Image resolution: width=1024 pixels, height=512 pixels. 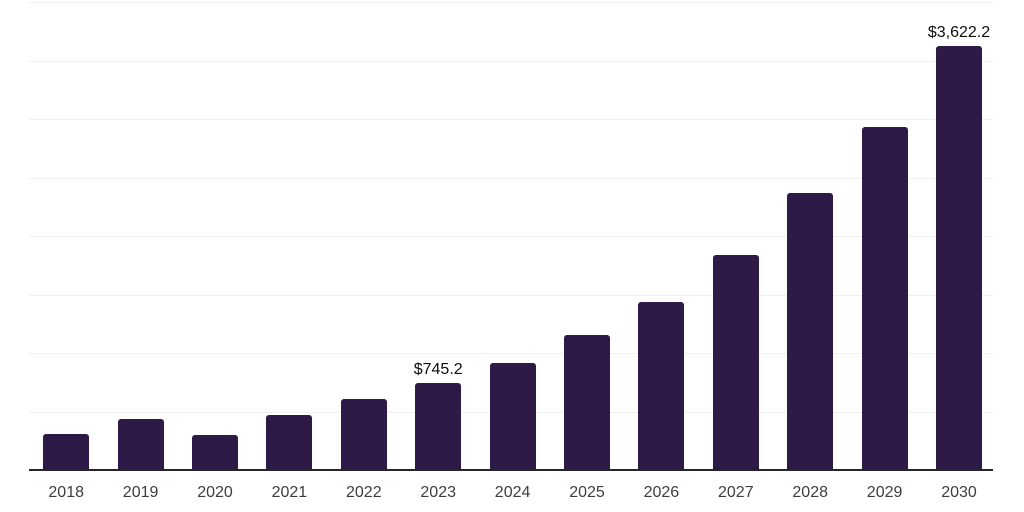 What do you see at coordinates (736, 492) in the screenshot?
I see `x-tick-label-2027: 2027` at bounding box center [736, 492].